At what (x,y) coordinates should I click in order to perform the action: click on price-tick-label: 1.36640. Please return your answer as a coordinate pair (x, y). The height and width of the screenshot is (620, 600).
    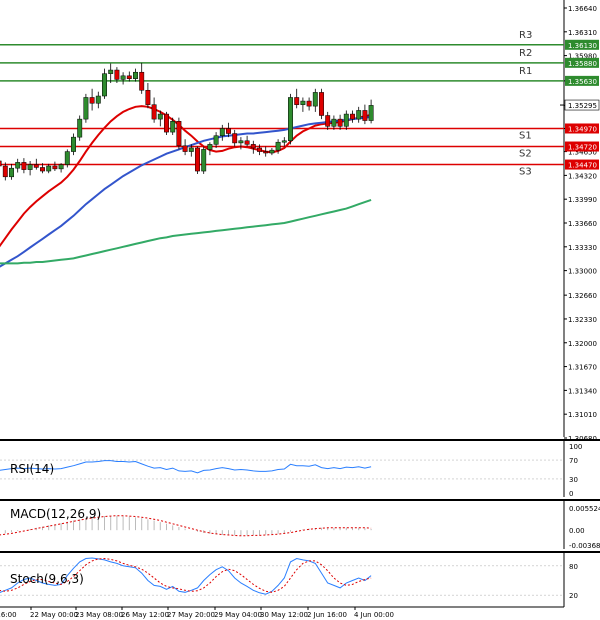
    Looking at the image, I should click on (582, 9).